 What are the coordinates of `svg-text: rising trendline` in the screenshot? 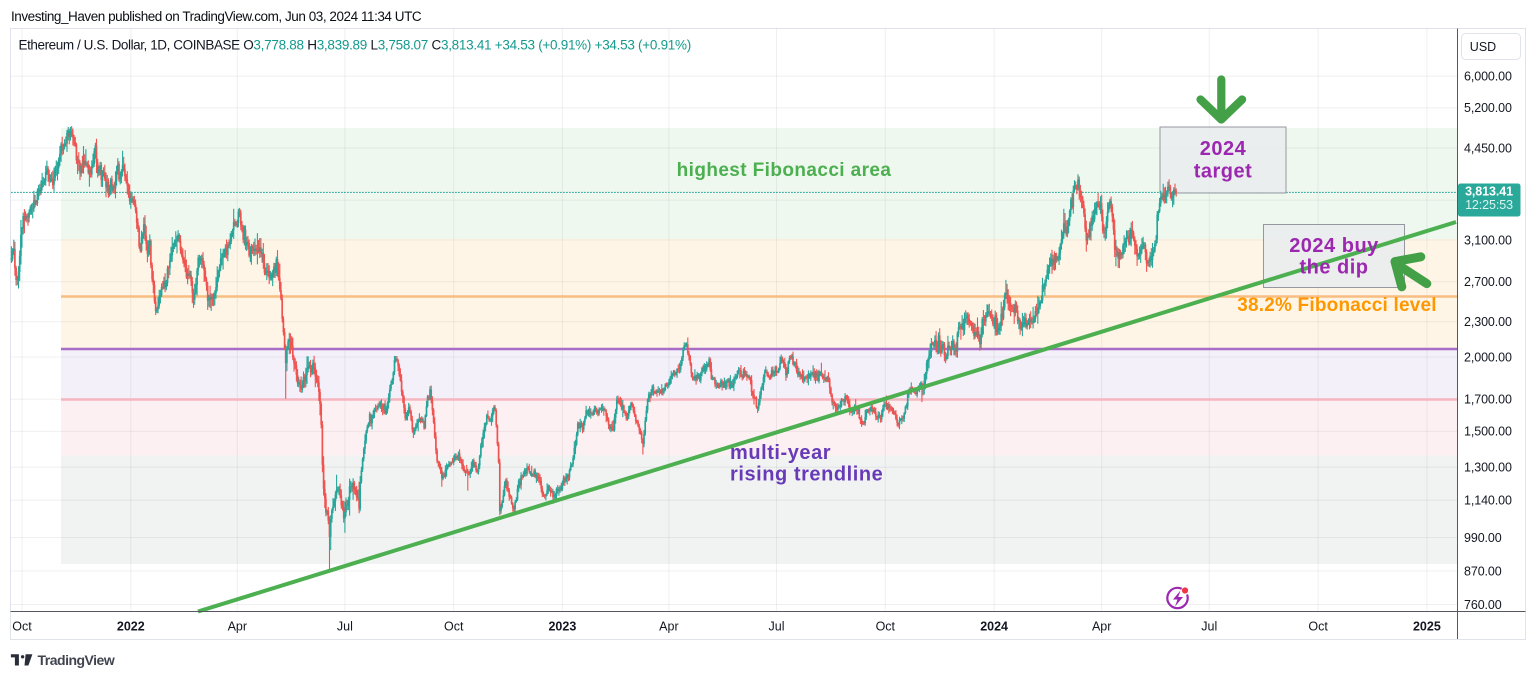 It's located at (806, 475).